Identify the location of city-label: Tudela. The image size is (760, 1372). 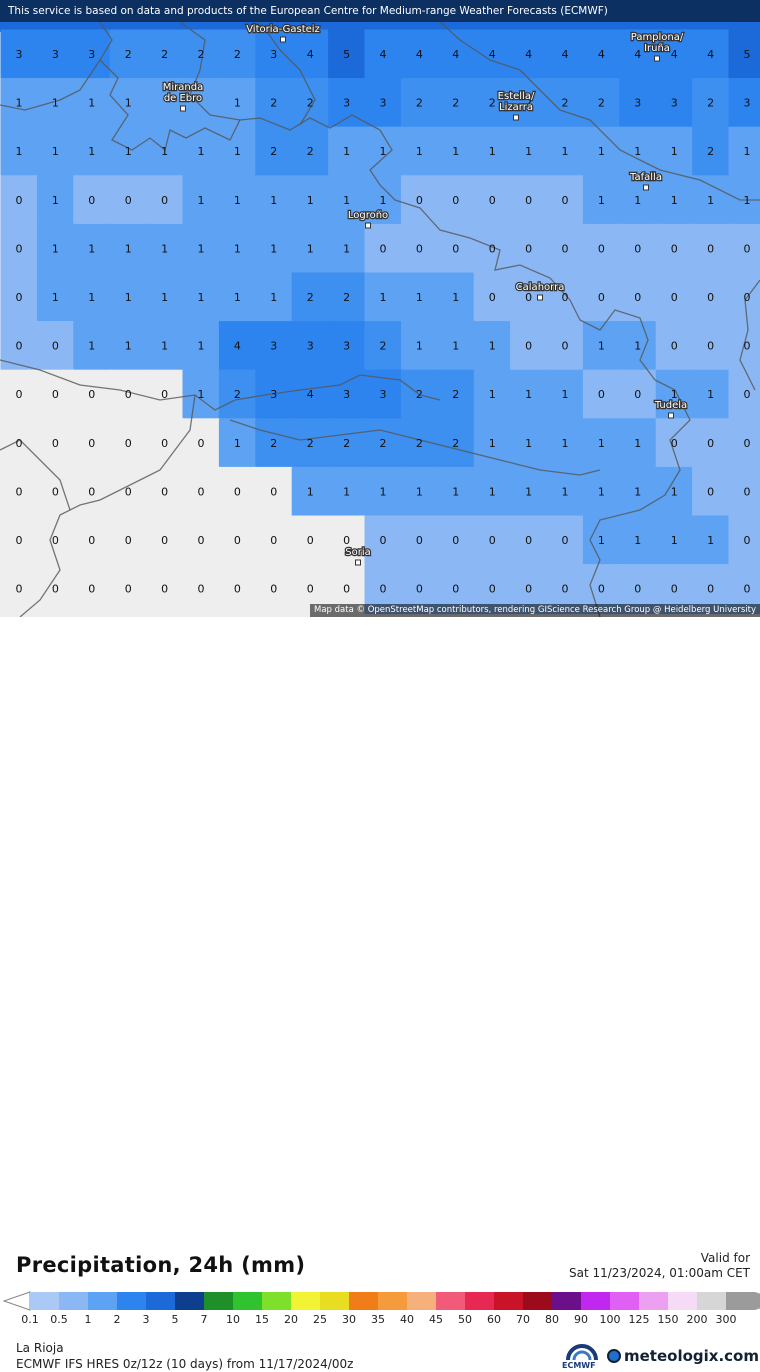
(670, 405).